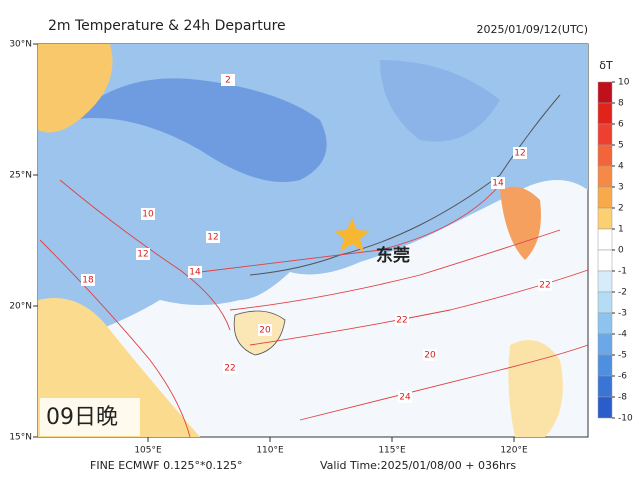 The height and width of the screenshot is (480, 640). I want to click on contour-label: 2, so click(228, 81).